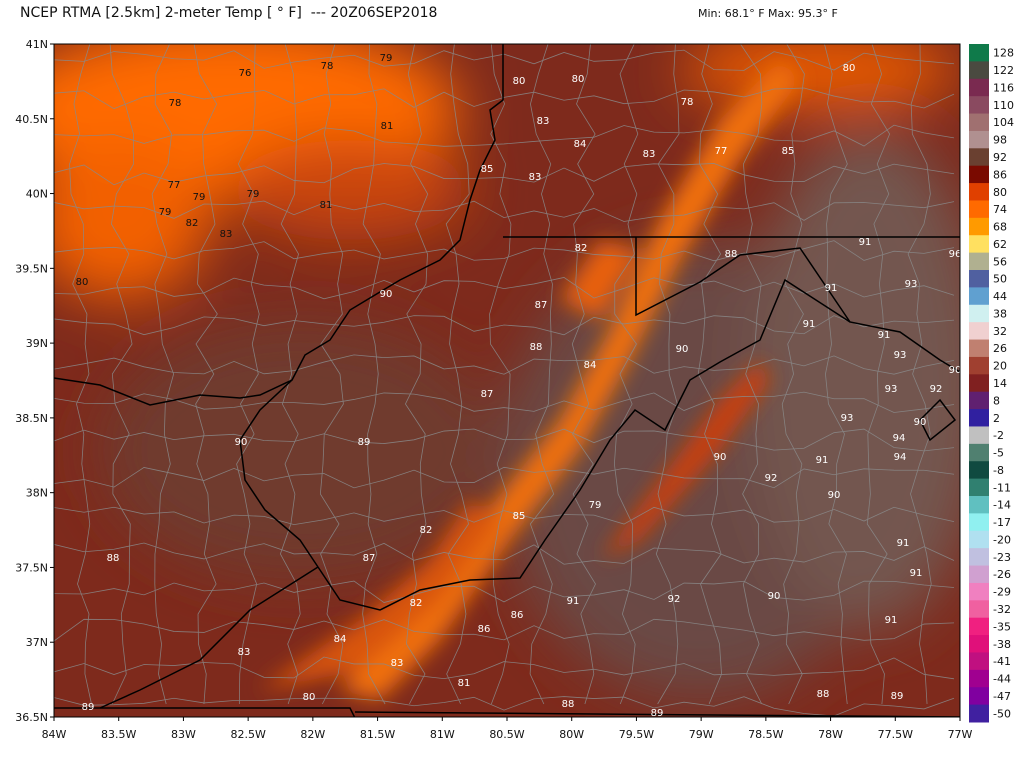 Image resolution: width=1024 pixels, height=768 pixels. Describe the element at coordinates (1002, 609) in the screenshot. I see `colorbar-label: -32` at that location.